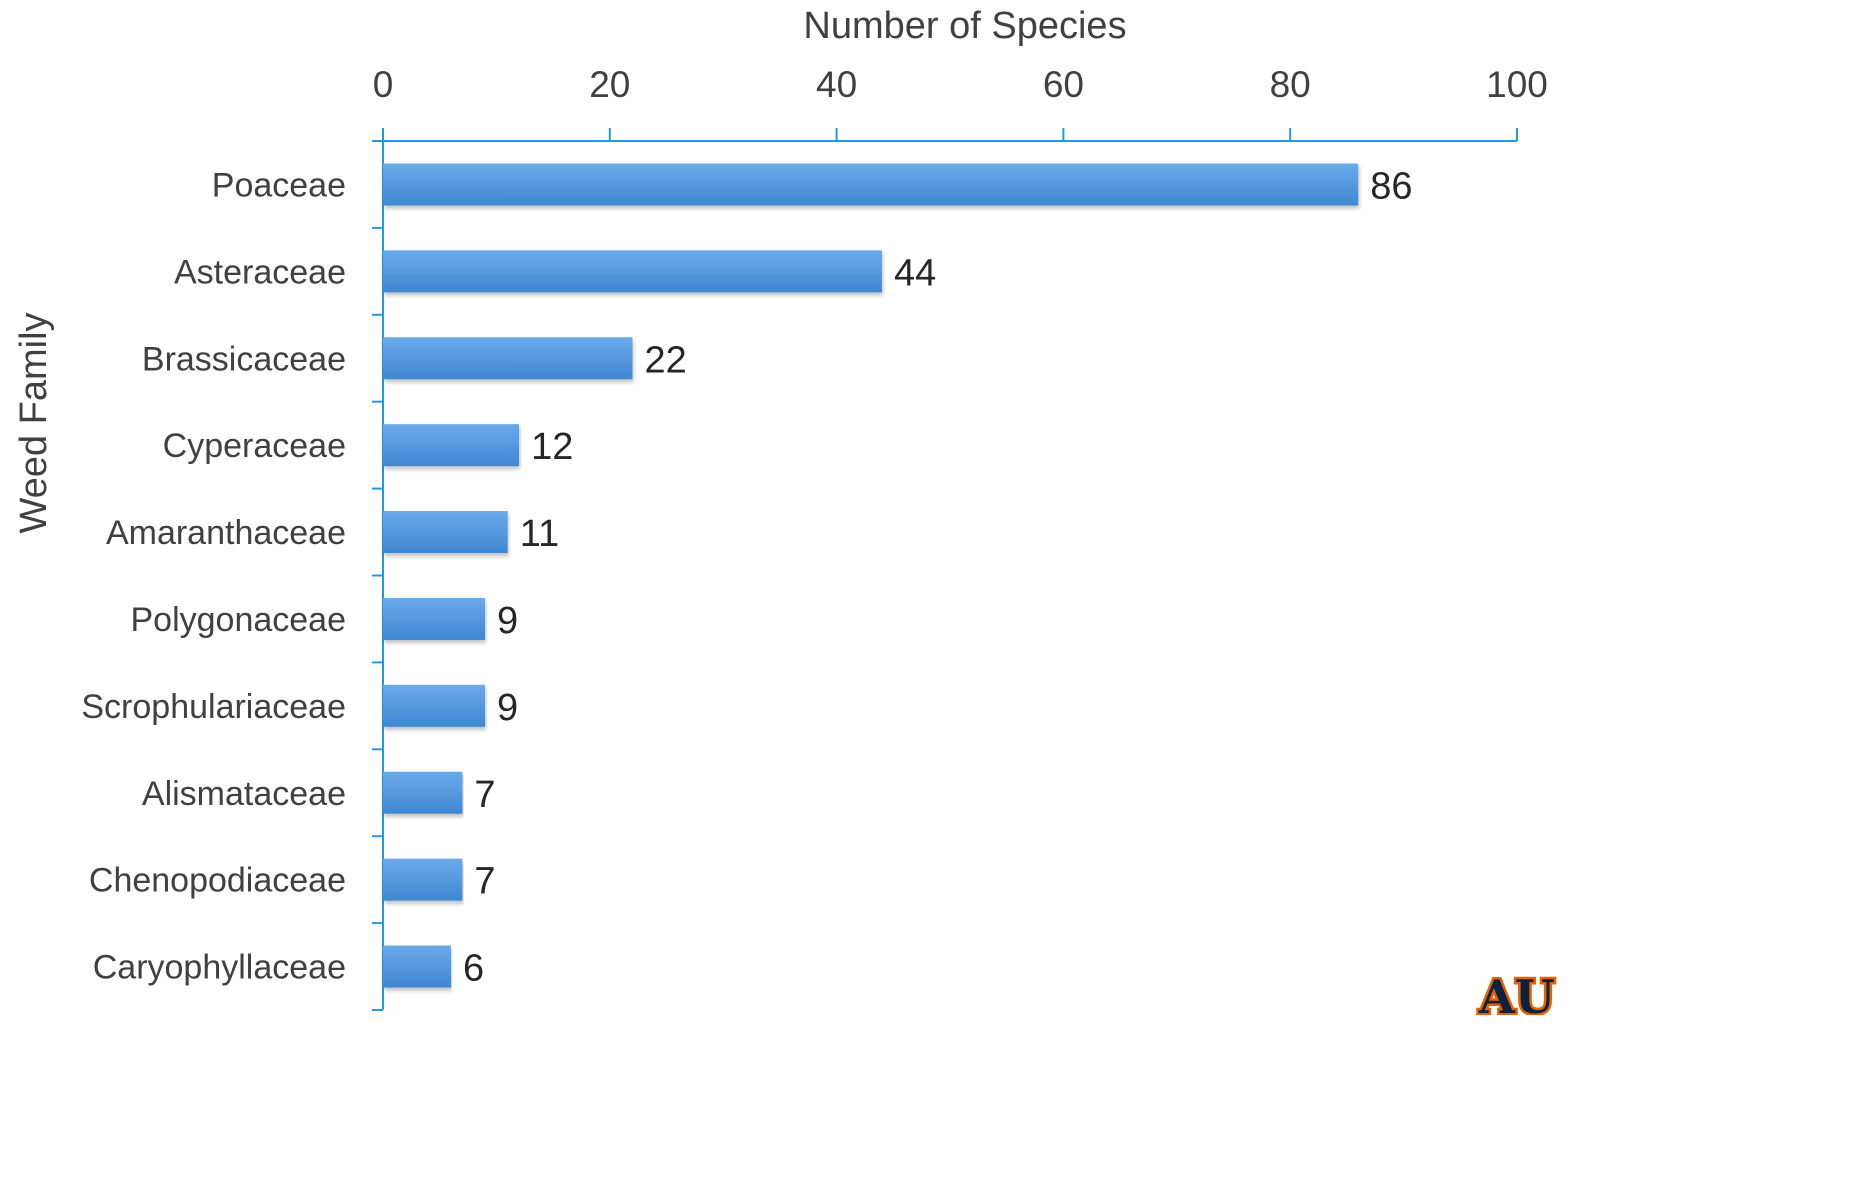 This screenshot has width=1865, height=1201. I want to click on category-label: Cyperaceae, so click(254, 446).